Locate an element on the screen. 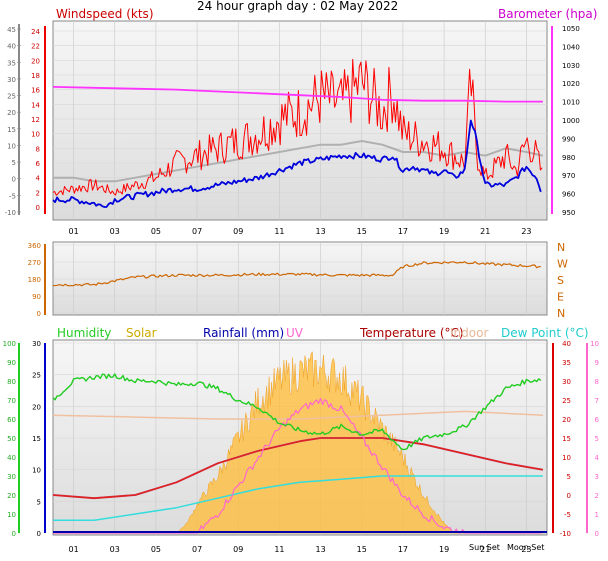  windspeed-label: Windspeed (kts) is located at coordinates (105, 14).